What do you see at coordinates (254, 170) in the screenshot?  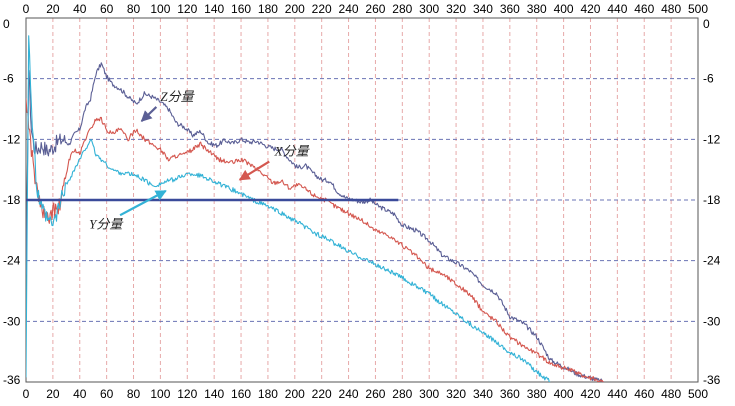 I see `annotation-arrow-x` at bounding box center [254, 170].